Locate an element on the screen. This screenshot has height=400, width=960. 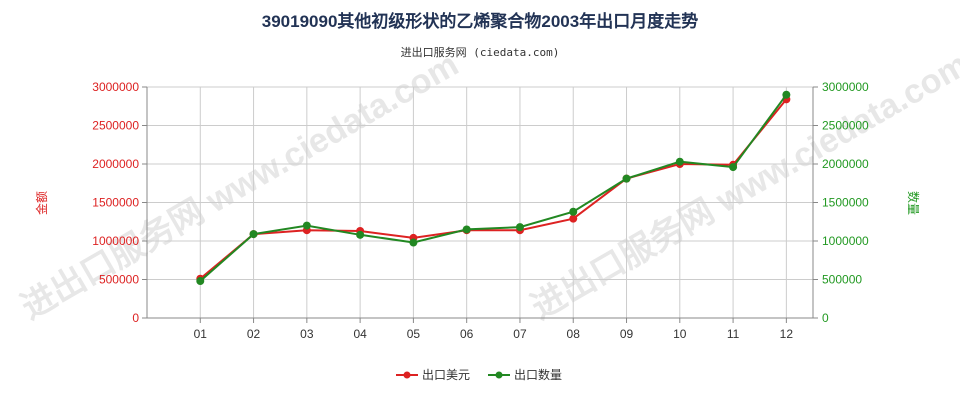
right-tick-label: 2500000 is located at coordinates (845, 126).